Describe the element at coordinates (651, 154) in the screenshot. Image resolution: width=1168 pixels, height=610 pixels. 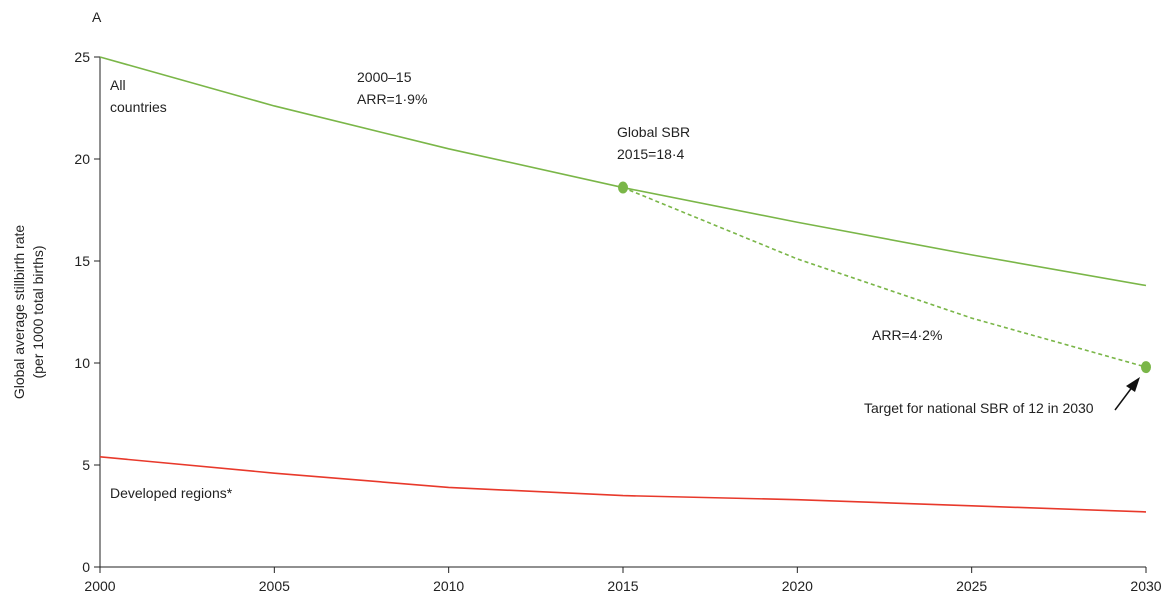
I see `annotation-line: 2015=18·4` at that location.